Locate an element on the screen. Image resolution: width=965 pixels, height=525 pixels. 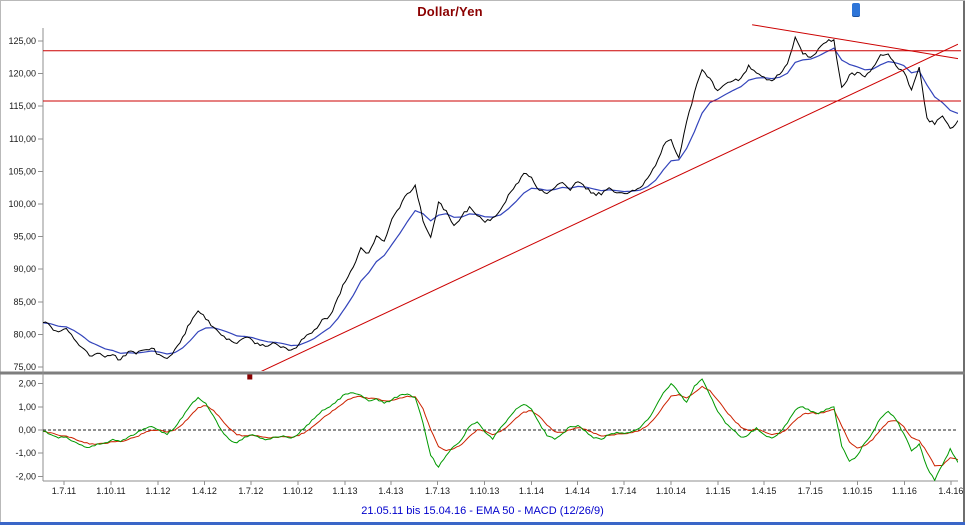
price-y-axis-label: 125,00 is located at coordinates (22, 41).